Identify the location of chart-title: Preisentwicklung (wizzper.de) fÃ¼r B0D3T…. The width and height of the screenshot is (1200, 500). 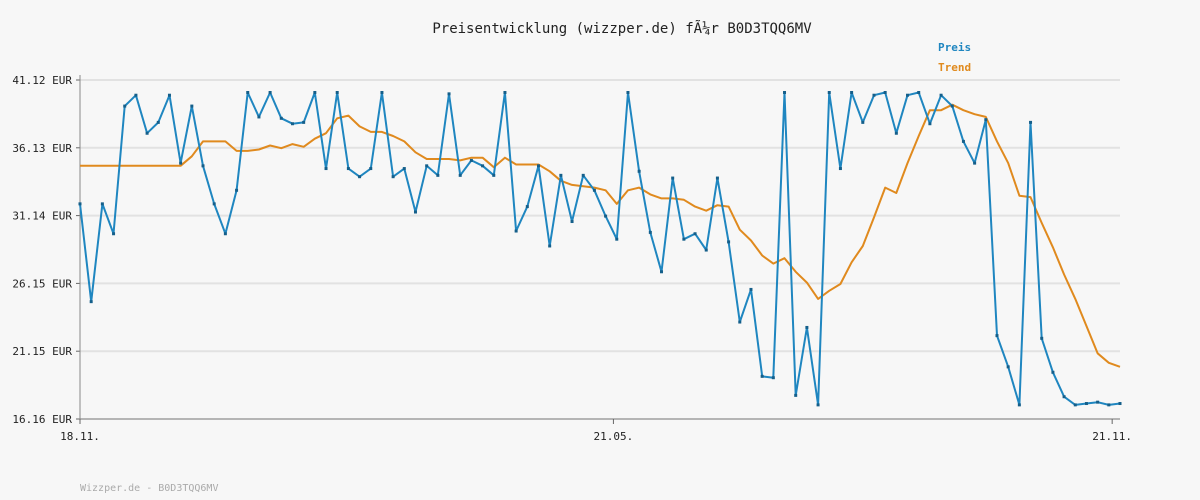
(622, 28).